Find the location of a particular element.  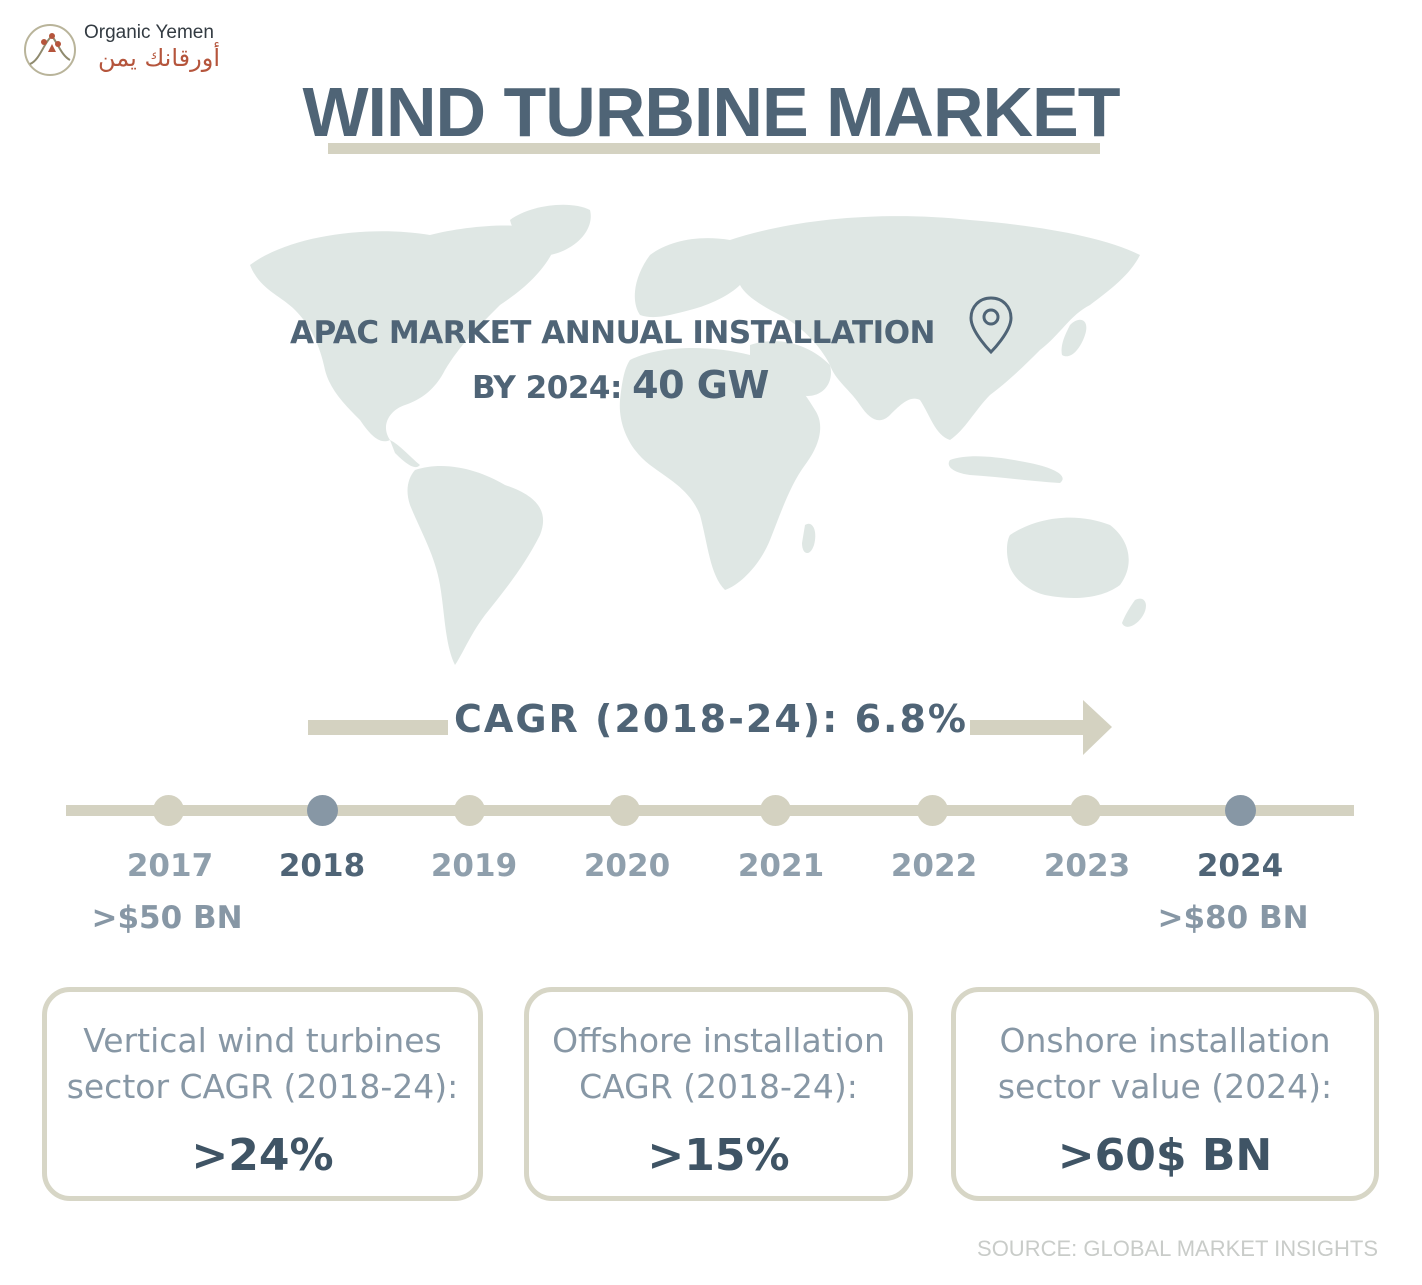

stat-card-value: >60$ BN is located at coordinates (1165, 1155).